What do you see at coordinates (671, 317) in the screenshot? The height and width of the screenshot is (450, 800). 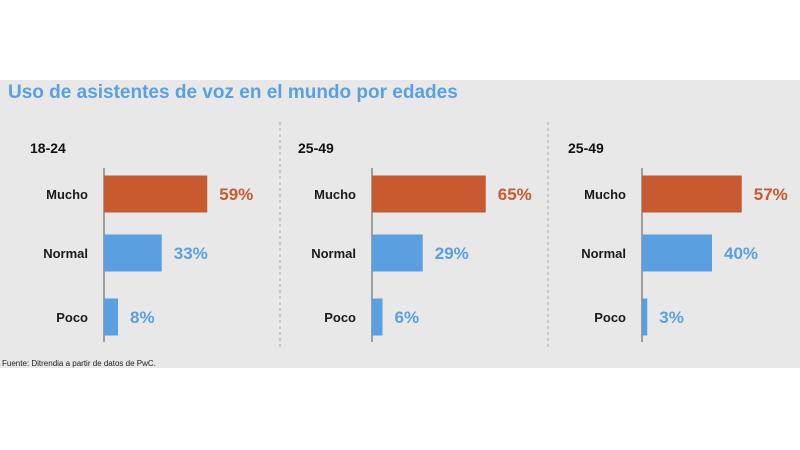 I see `data-label: 3%` at bounding box center [671, 317].